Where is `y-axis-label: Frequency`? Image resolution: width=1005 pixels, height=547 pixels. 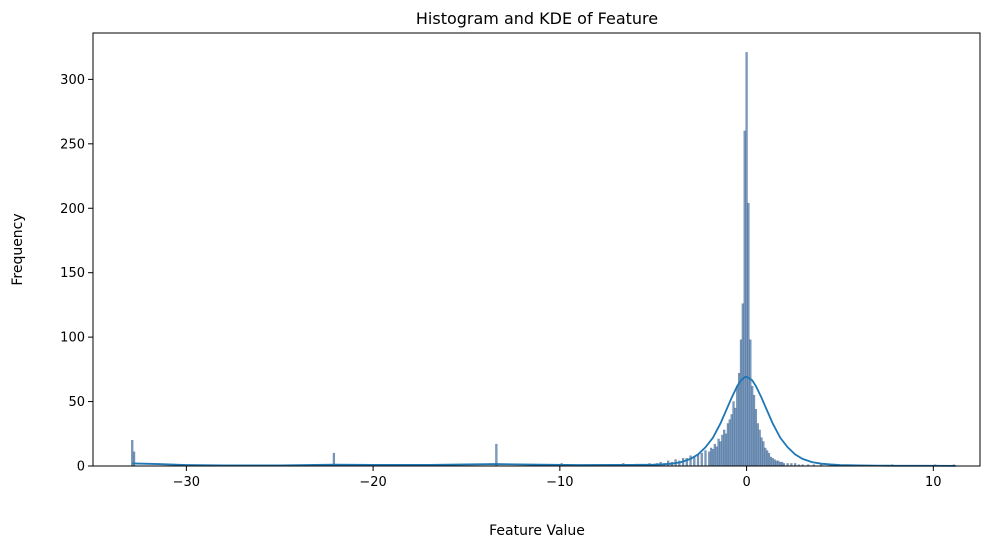
y-axis-label: Frequency is located at coordinates (18, 249).